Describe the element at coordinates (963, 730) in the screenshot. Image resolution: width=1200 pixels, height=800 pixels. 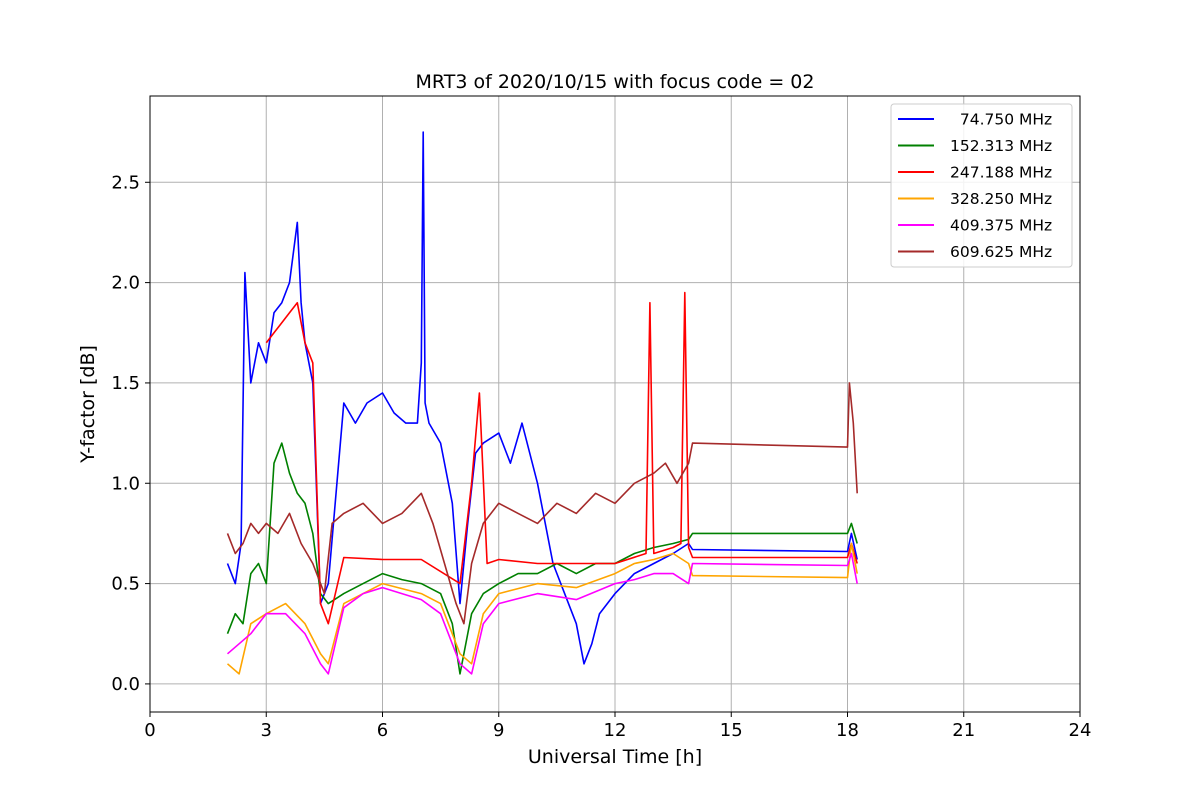
I see `x-tick-label: 21` at that location.